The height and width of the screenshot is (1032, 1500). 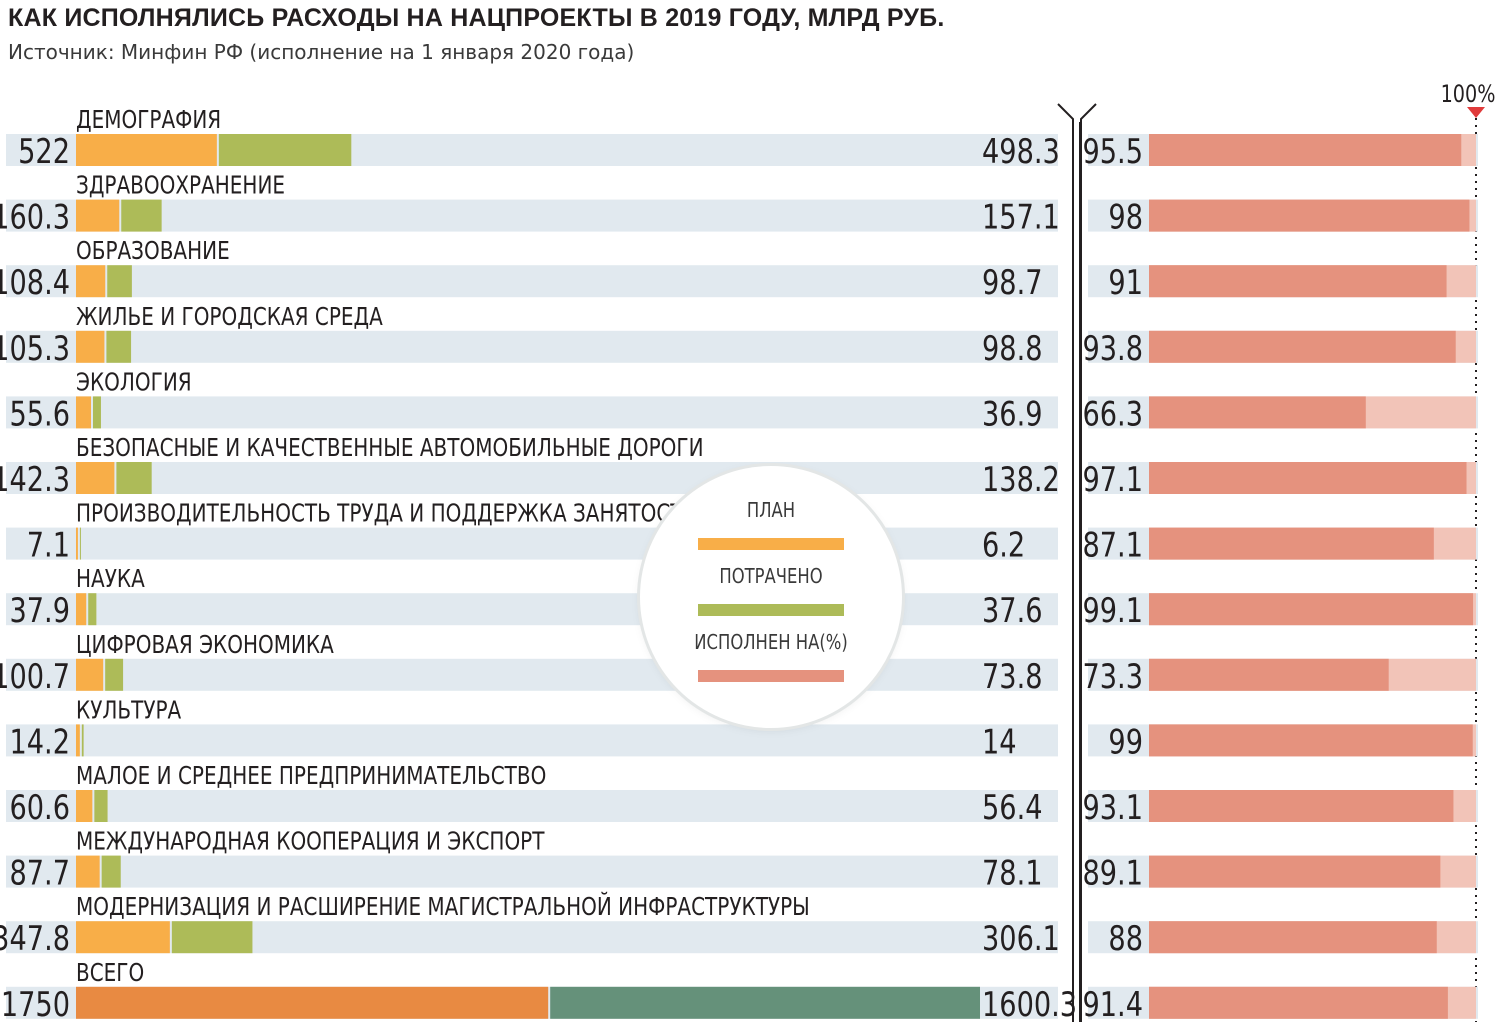 What do you see at coordinates (1468, 95) in the screenshot?
I see `reference-label-100: 100%` at bounding box center [1468, 95].